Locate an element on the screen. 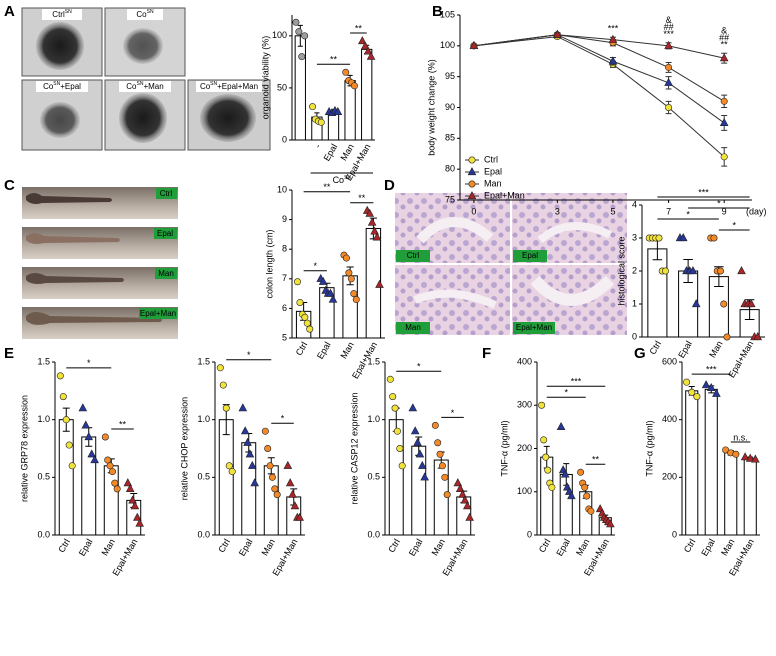  y-tick-label: 85 is located at coordinates (450, 138).